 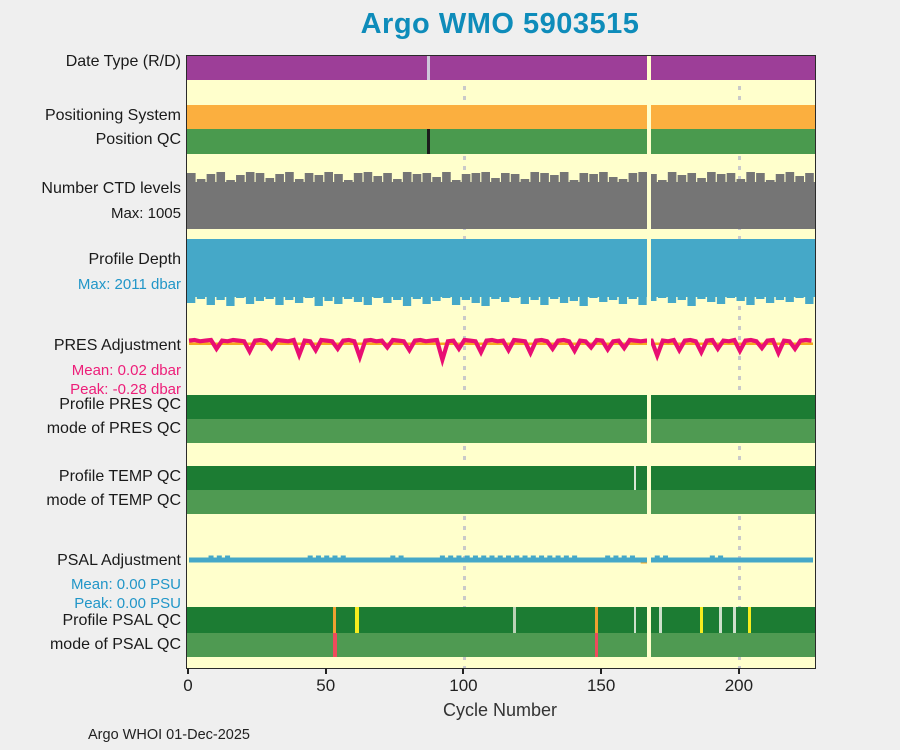 What do you see at coordinates (112, 115) in the screenshot?
I see `label-positioning-system: Positioning System` at bounding box center [112, 115].